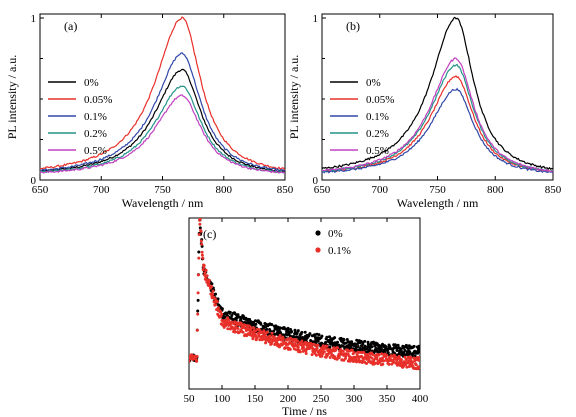  I want to click on x-tick-label: 400, so click(420, 399).